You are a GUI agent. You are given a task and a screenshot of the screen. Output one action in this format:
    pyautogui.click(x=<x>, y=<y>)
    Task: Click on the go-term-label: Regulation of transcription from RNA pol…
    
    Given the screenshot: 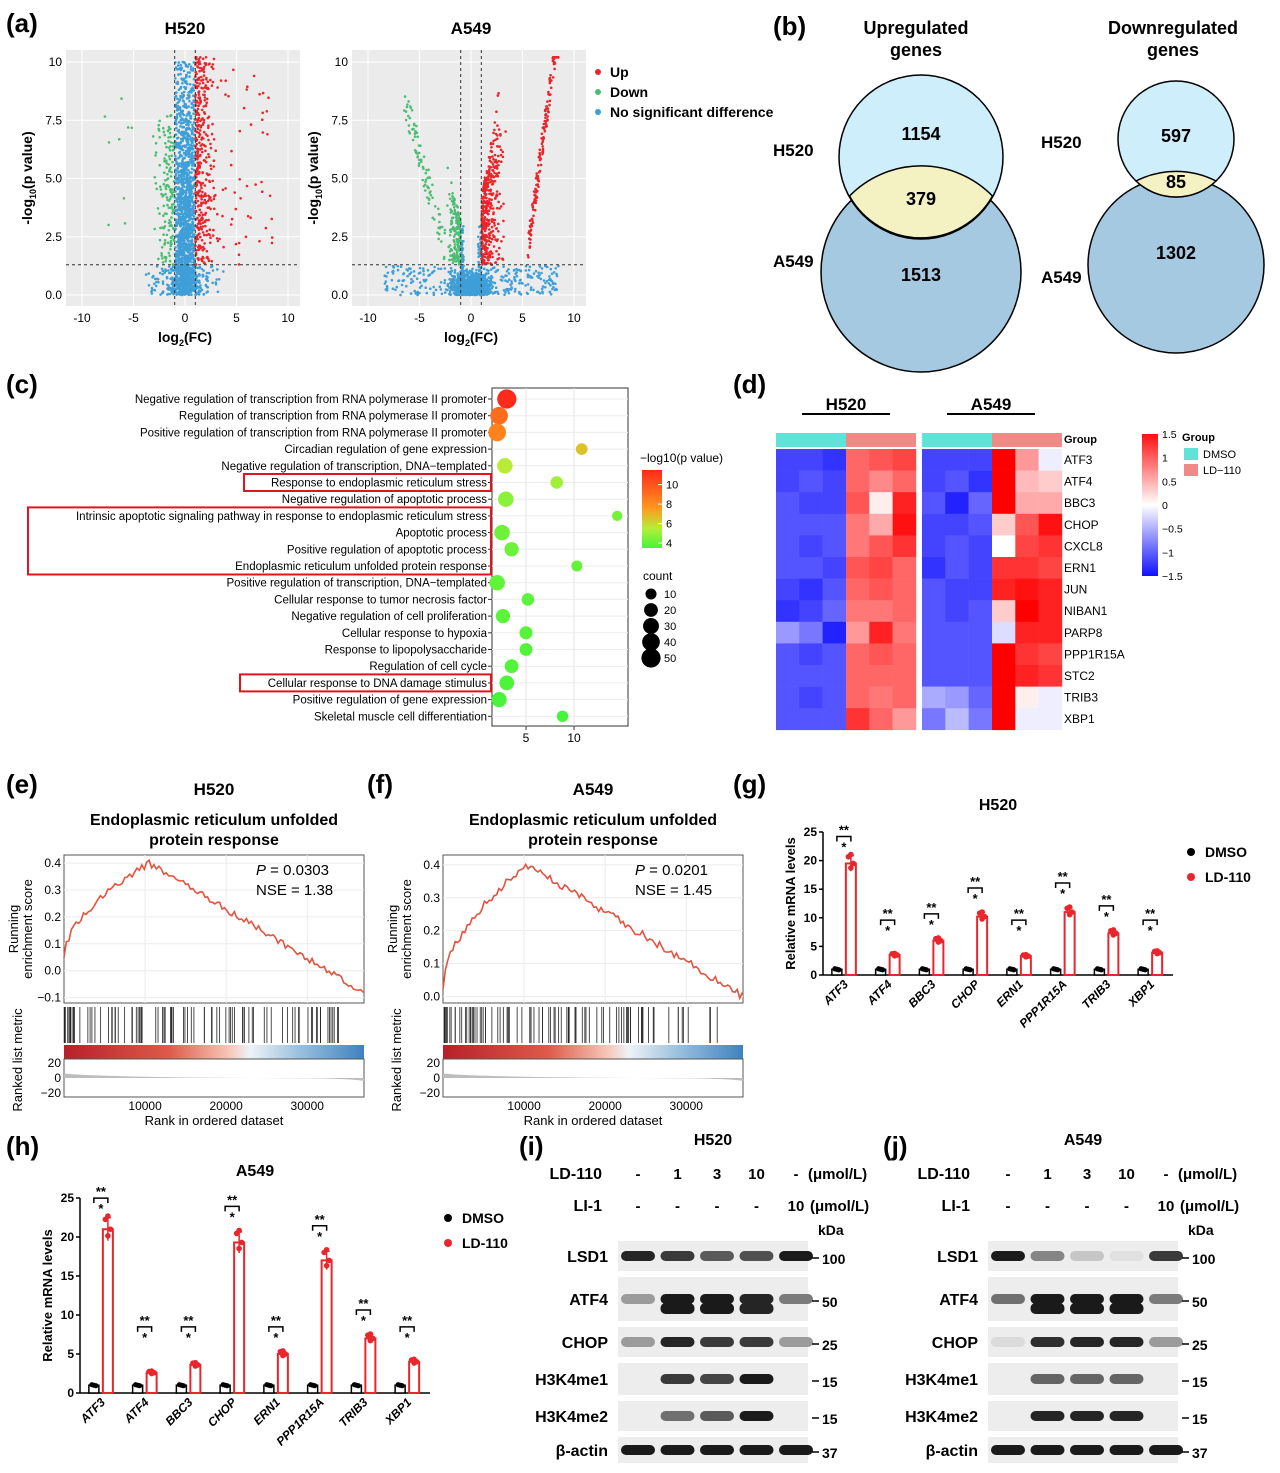 What is the action you would take?
    pyautogui.click(x=333, y=417)
    